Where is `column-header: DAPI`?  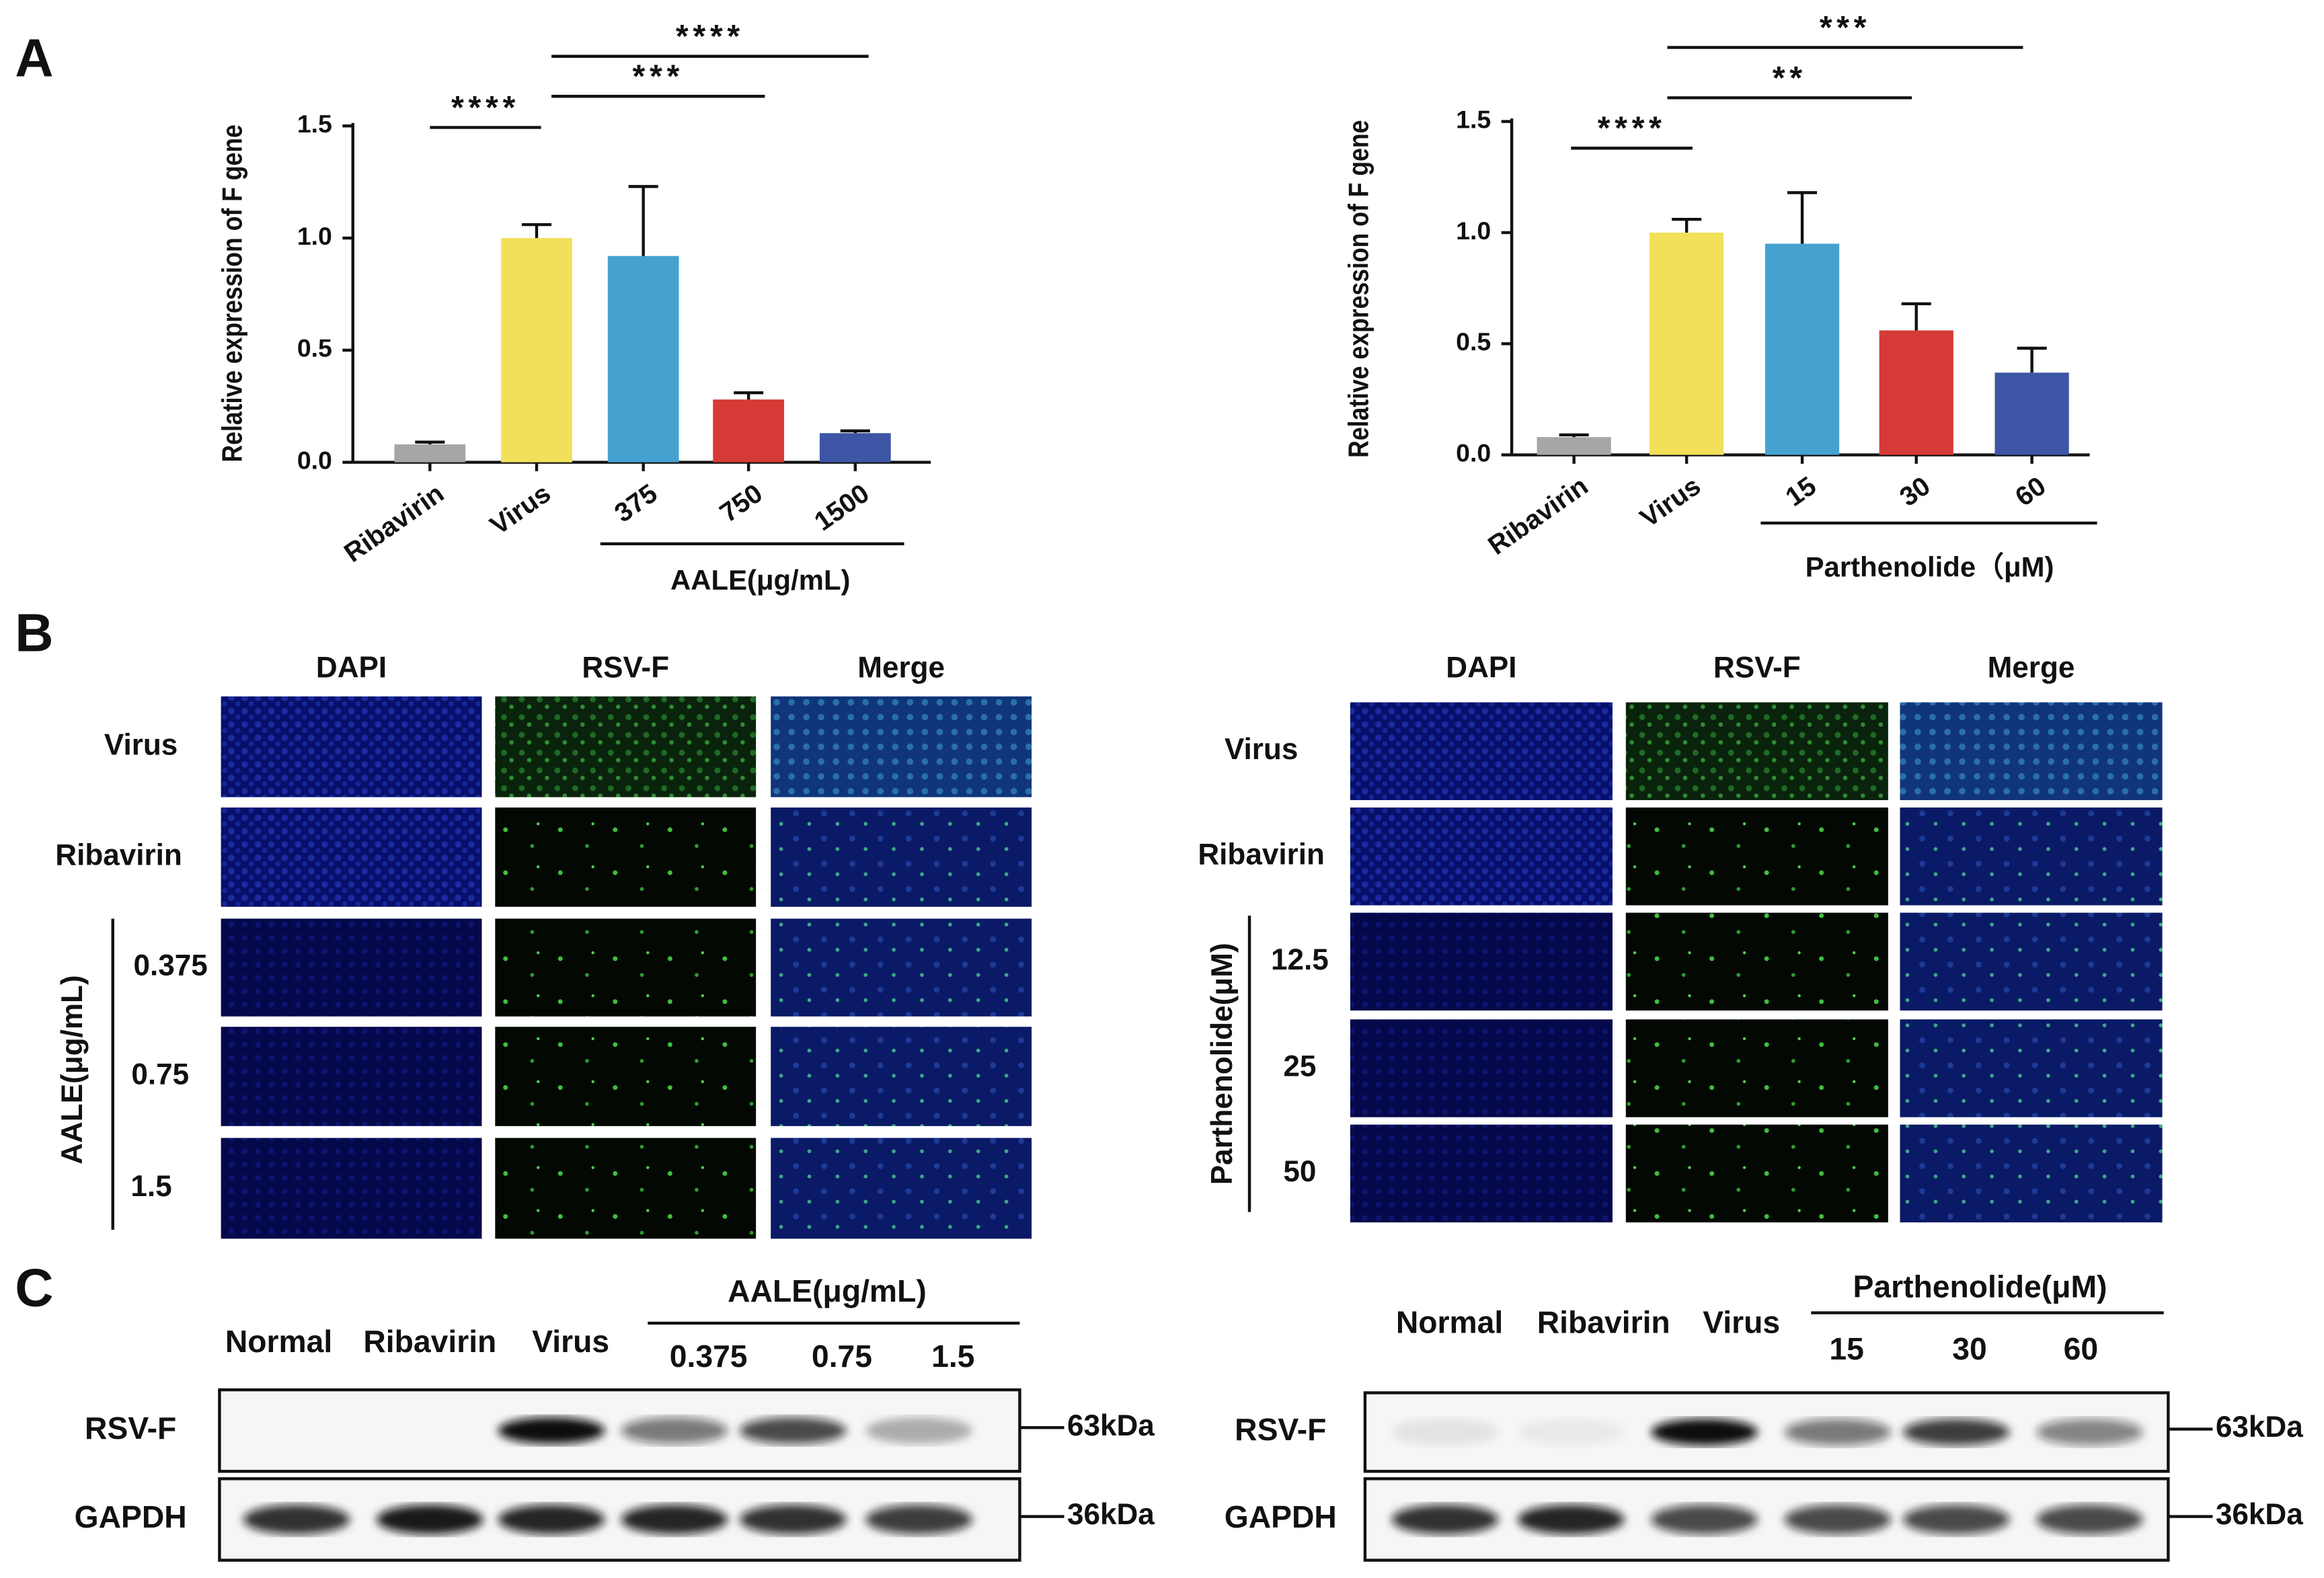 column-header: DAPI is located at coordinates (351, 668).